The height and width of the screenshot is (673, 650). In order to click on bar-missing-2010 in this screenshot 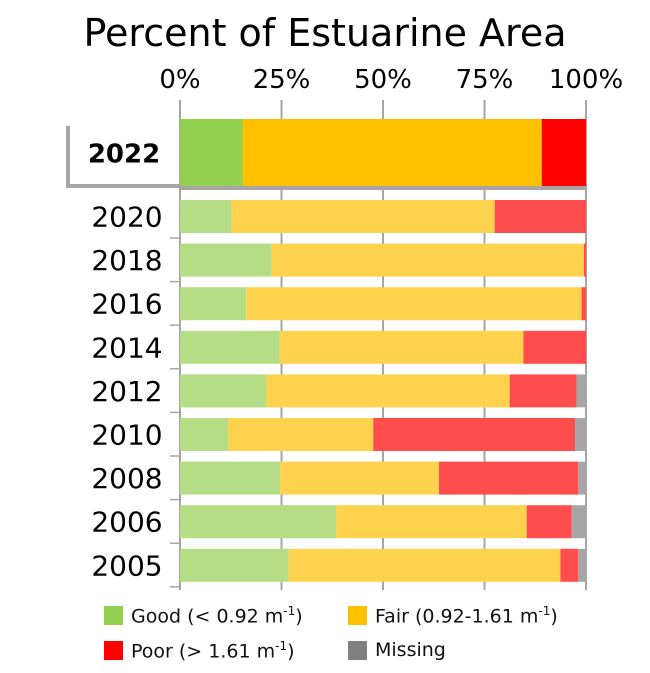, I will do `click(580, 434)`.